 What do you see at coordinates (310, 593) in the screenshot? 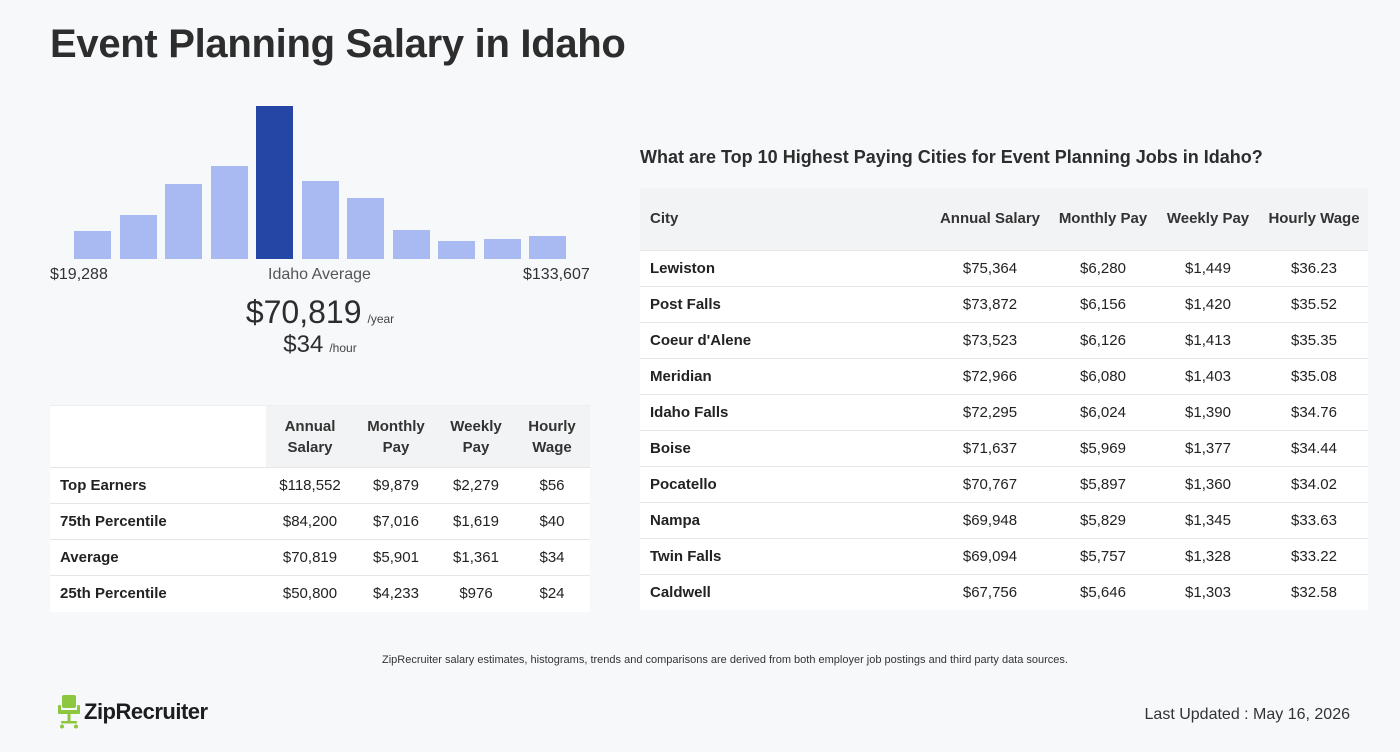
I see `cell-annual: $50,800` at bounding box center [310, 593].